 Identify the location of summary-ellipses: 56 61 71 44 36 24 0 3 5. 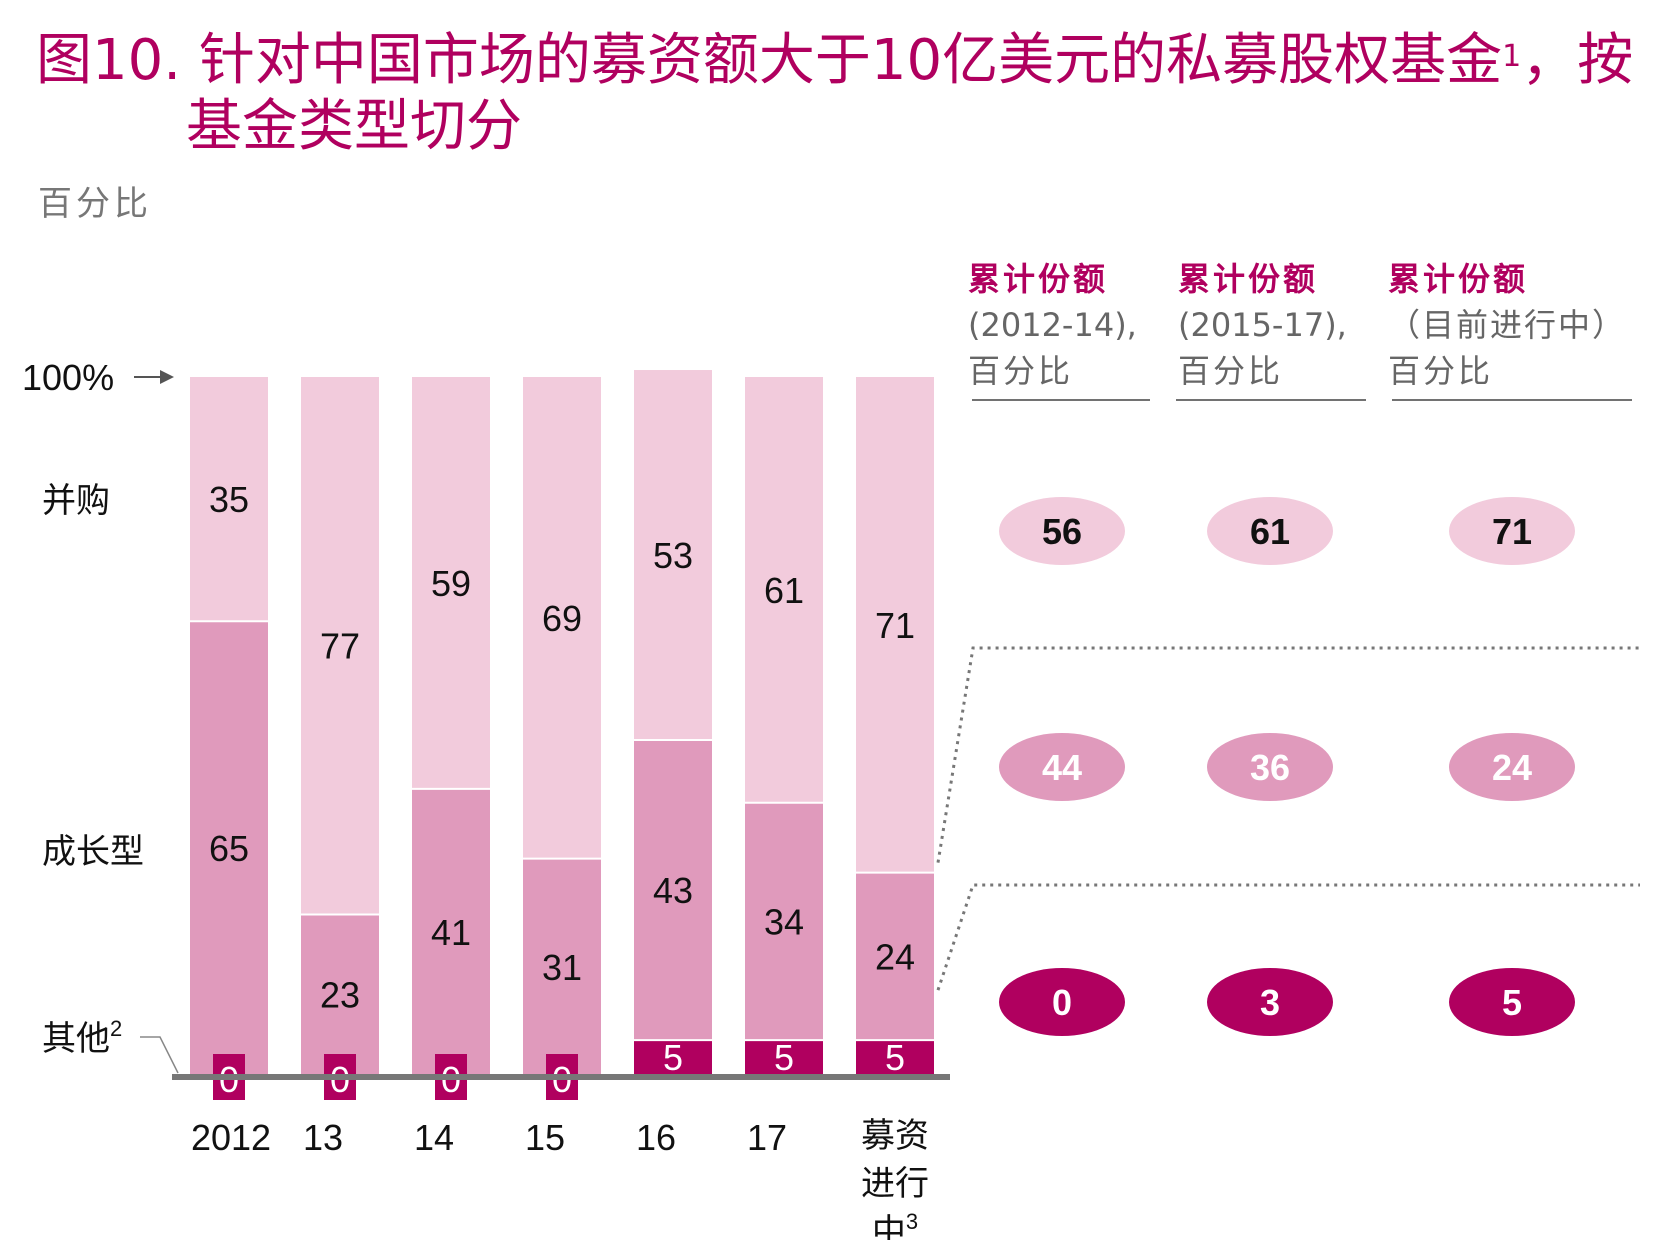
(1287, 766).